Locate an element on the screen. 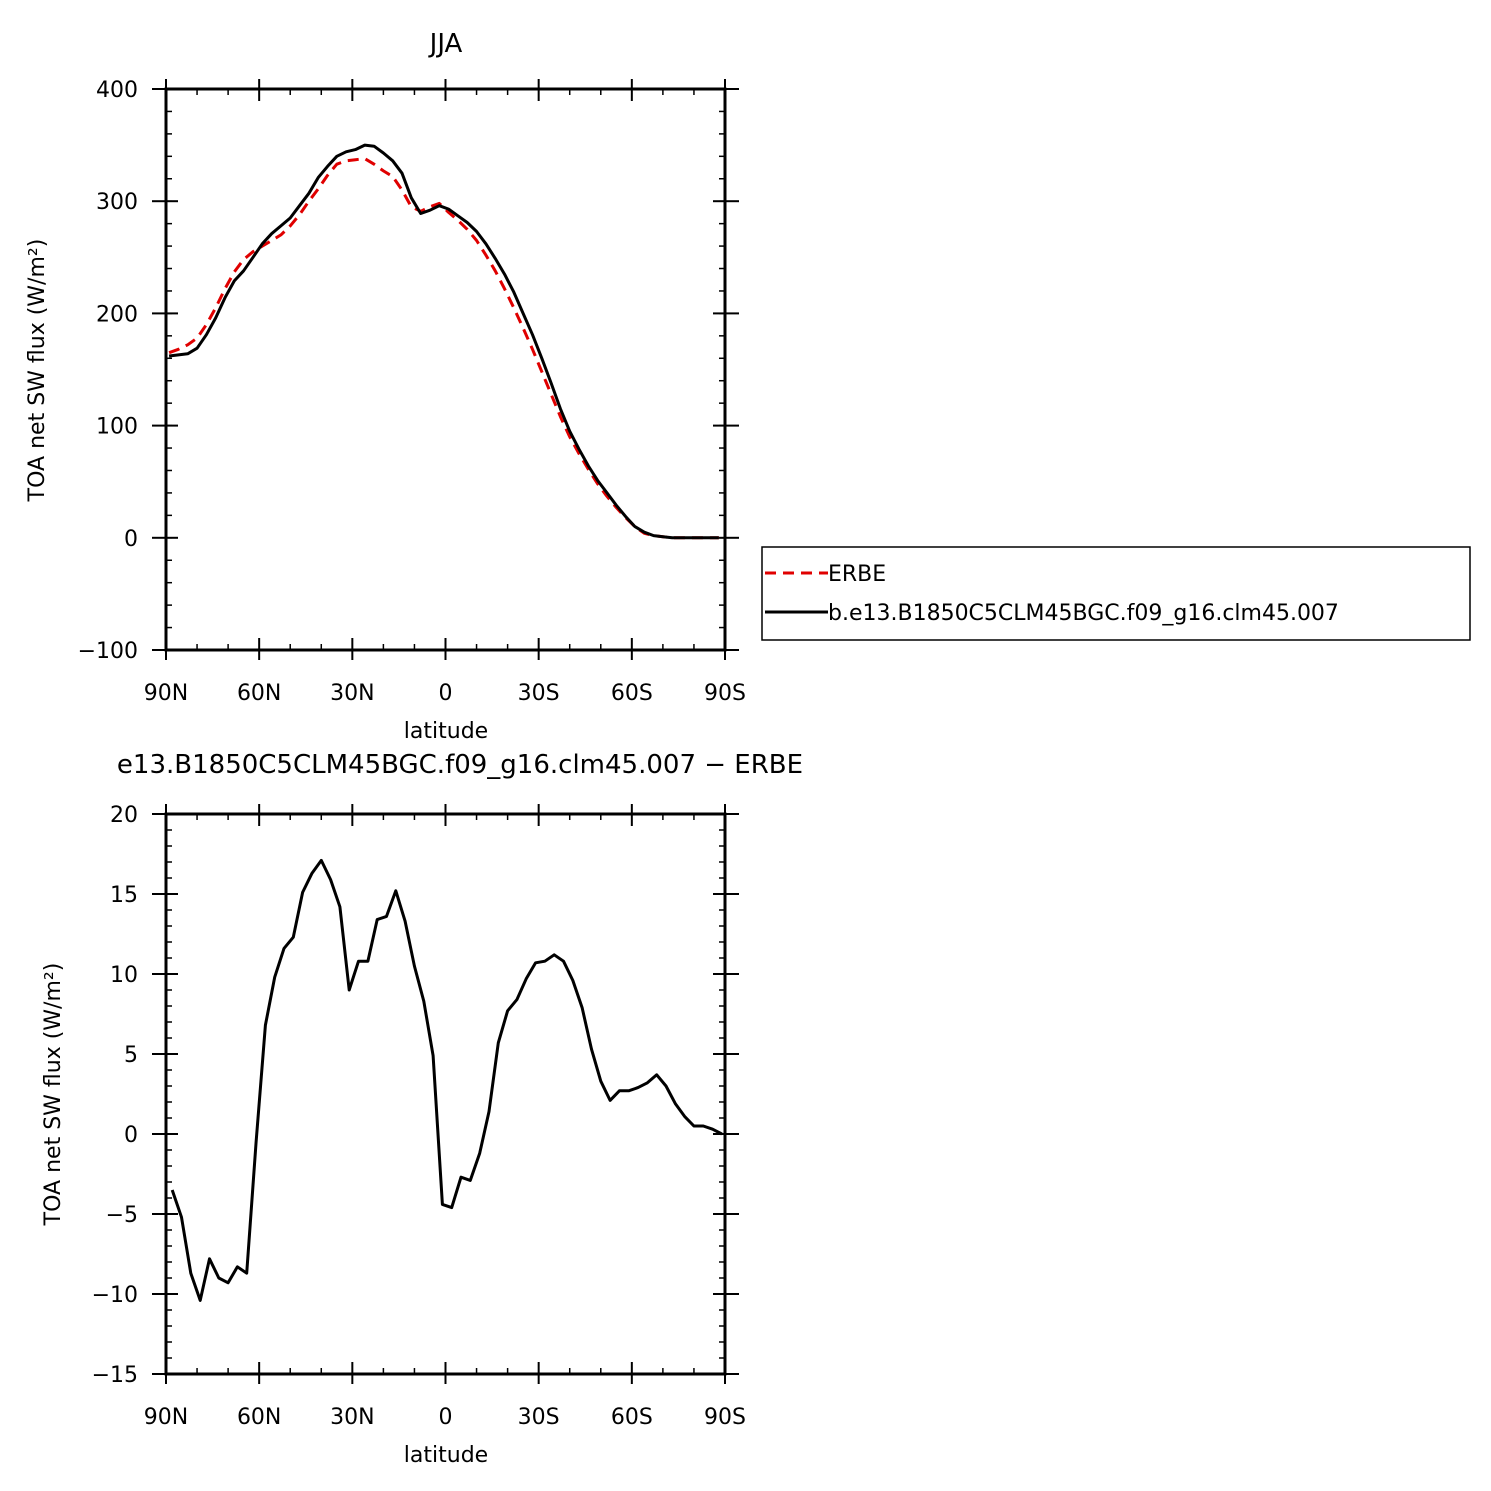  bottom-y-tick-label: −5 is located at coordinates (122, 1215).